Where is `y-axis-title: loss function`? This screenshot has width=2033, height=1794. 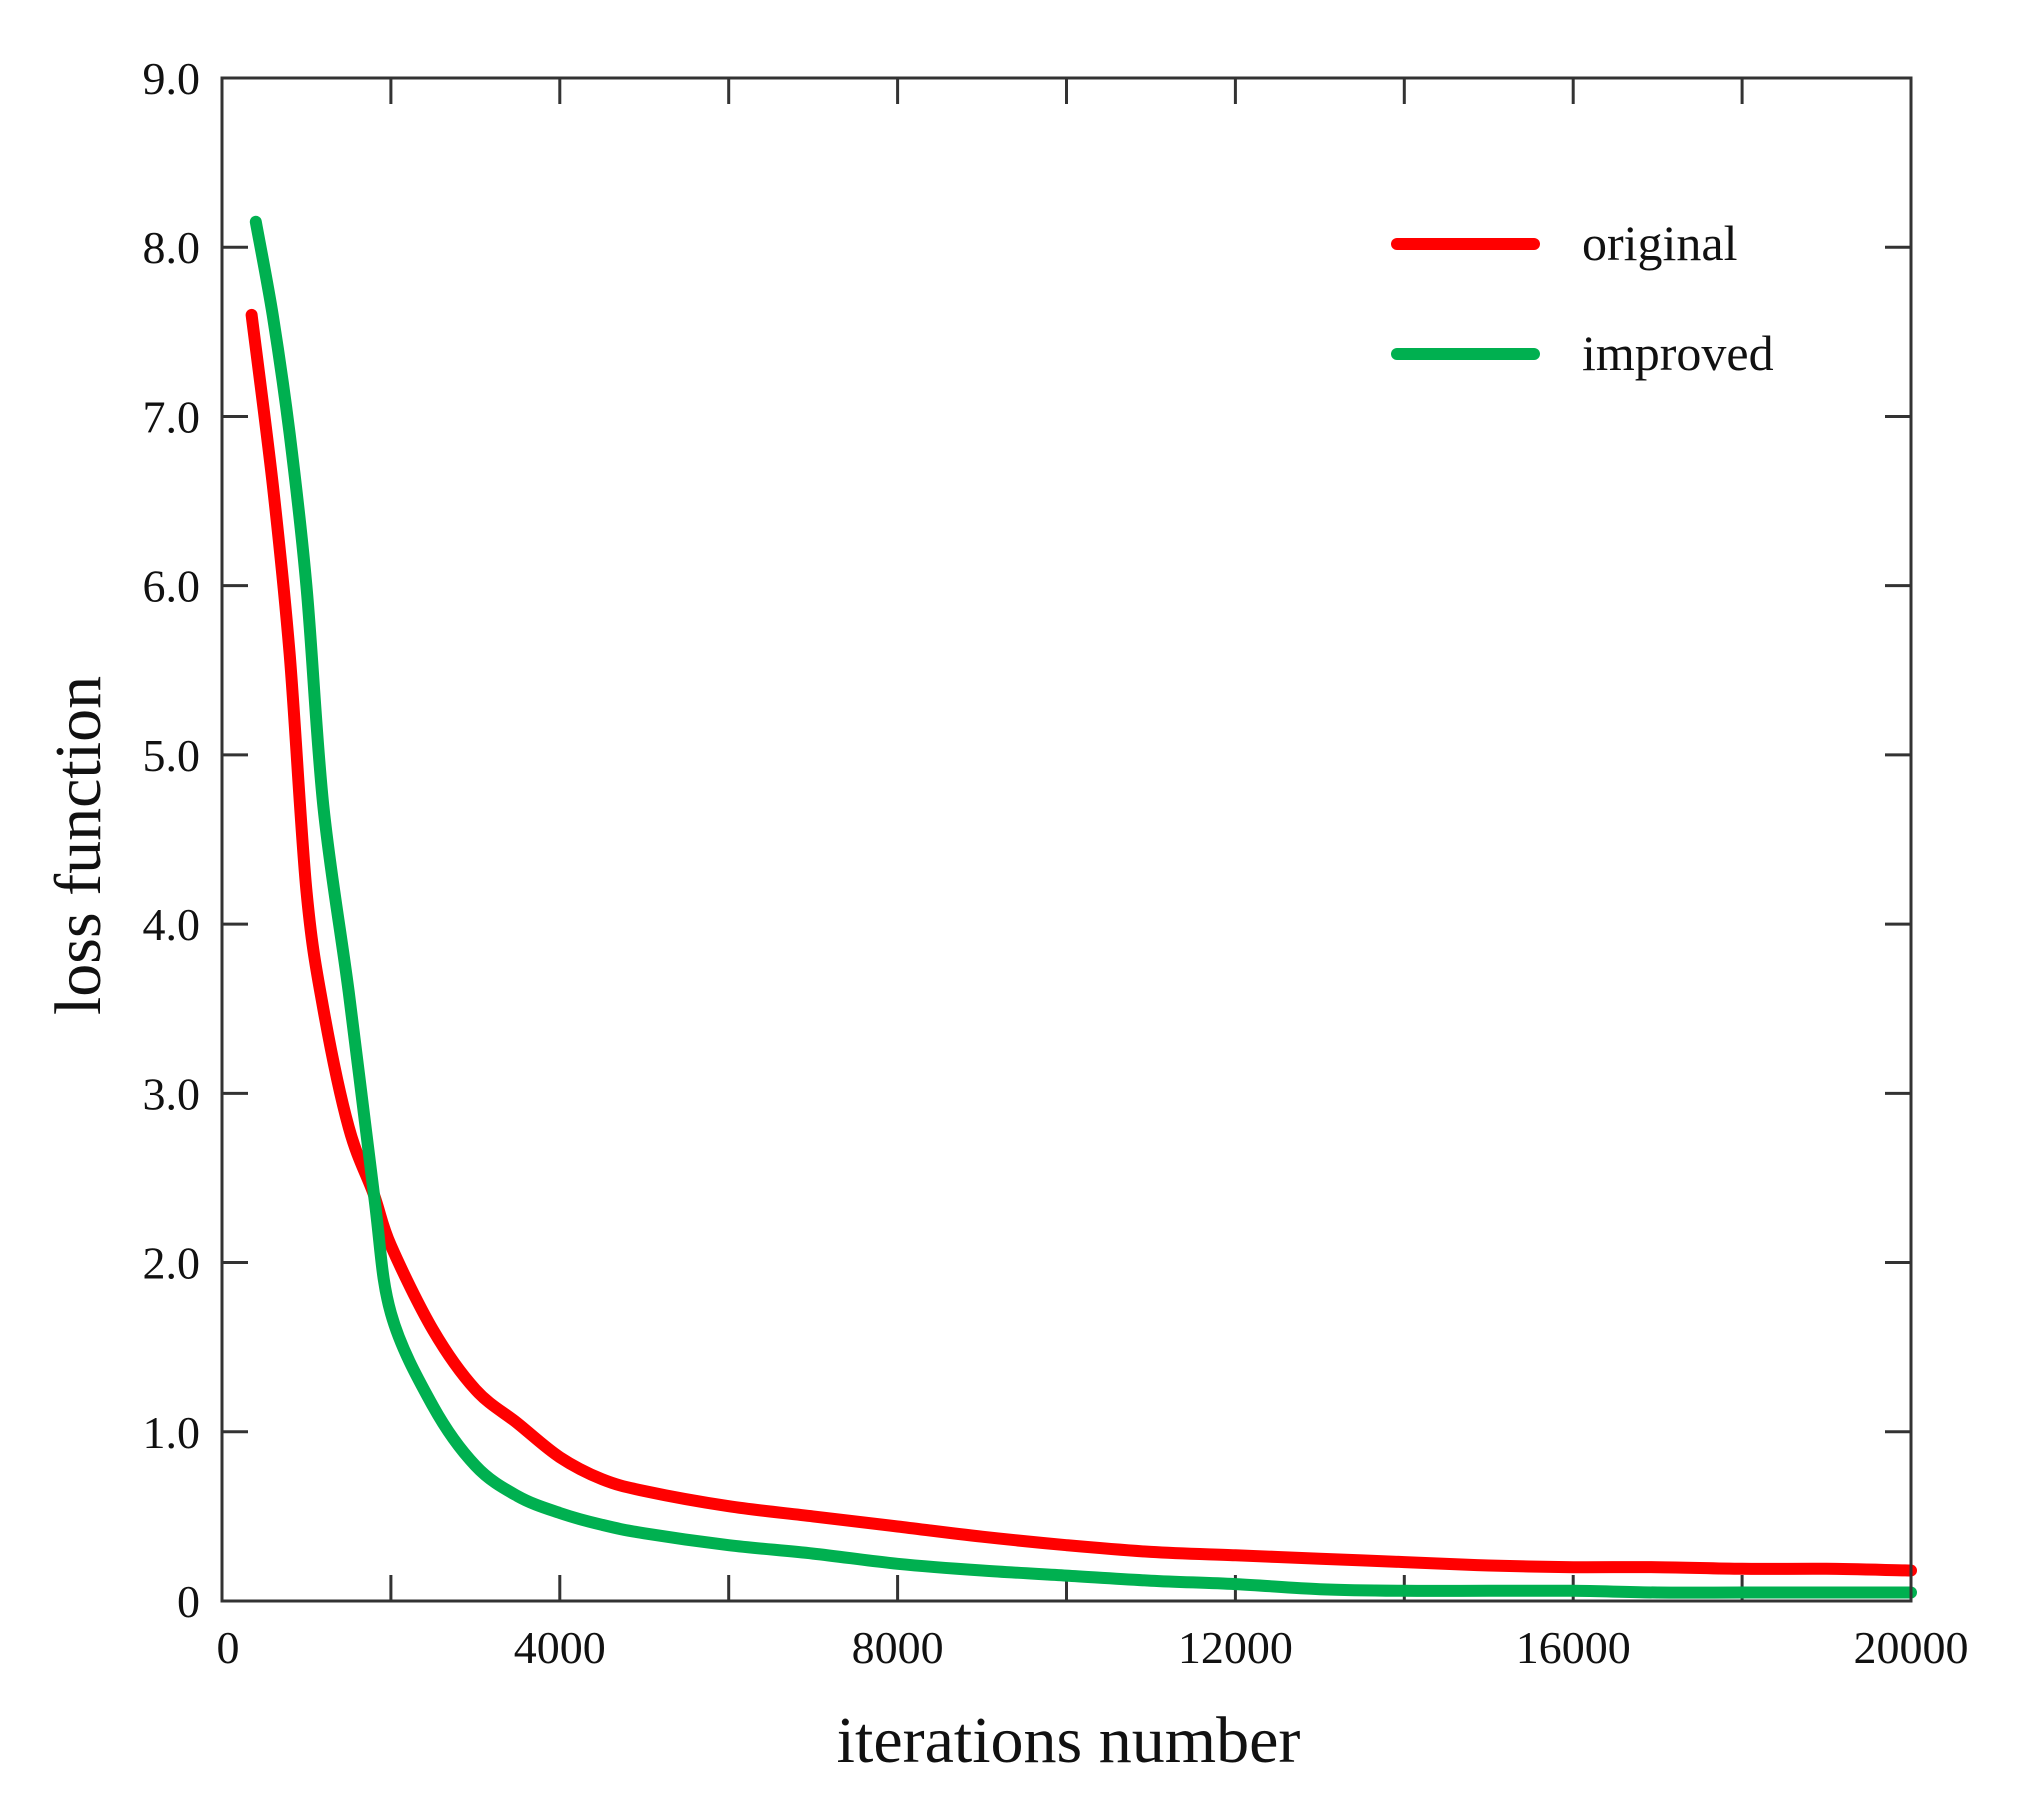 y-axis-title: loss function is located at coordinates (78, 845).